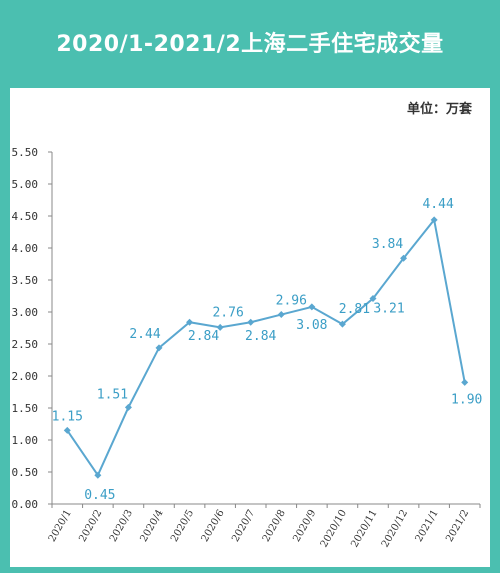 Image resolution: width=500 pixels, height=573 pixels. I want to click on x-tick-label: 2020/12, so click(395, 528).